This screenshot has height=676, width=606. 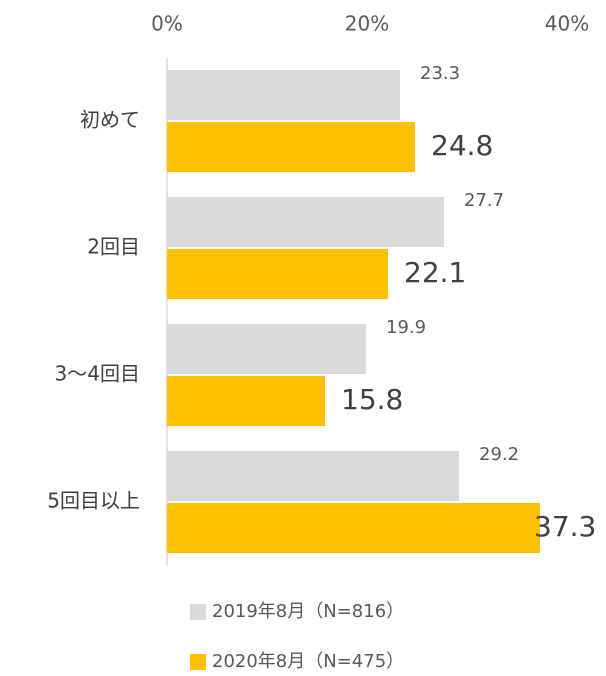 I want to click on category-label: 5回目以上, so click(x=93, y=501).